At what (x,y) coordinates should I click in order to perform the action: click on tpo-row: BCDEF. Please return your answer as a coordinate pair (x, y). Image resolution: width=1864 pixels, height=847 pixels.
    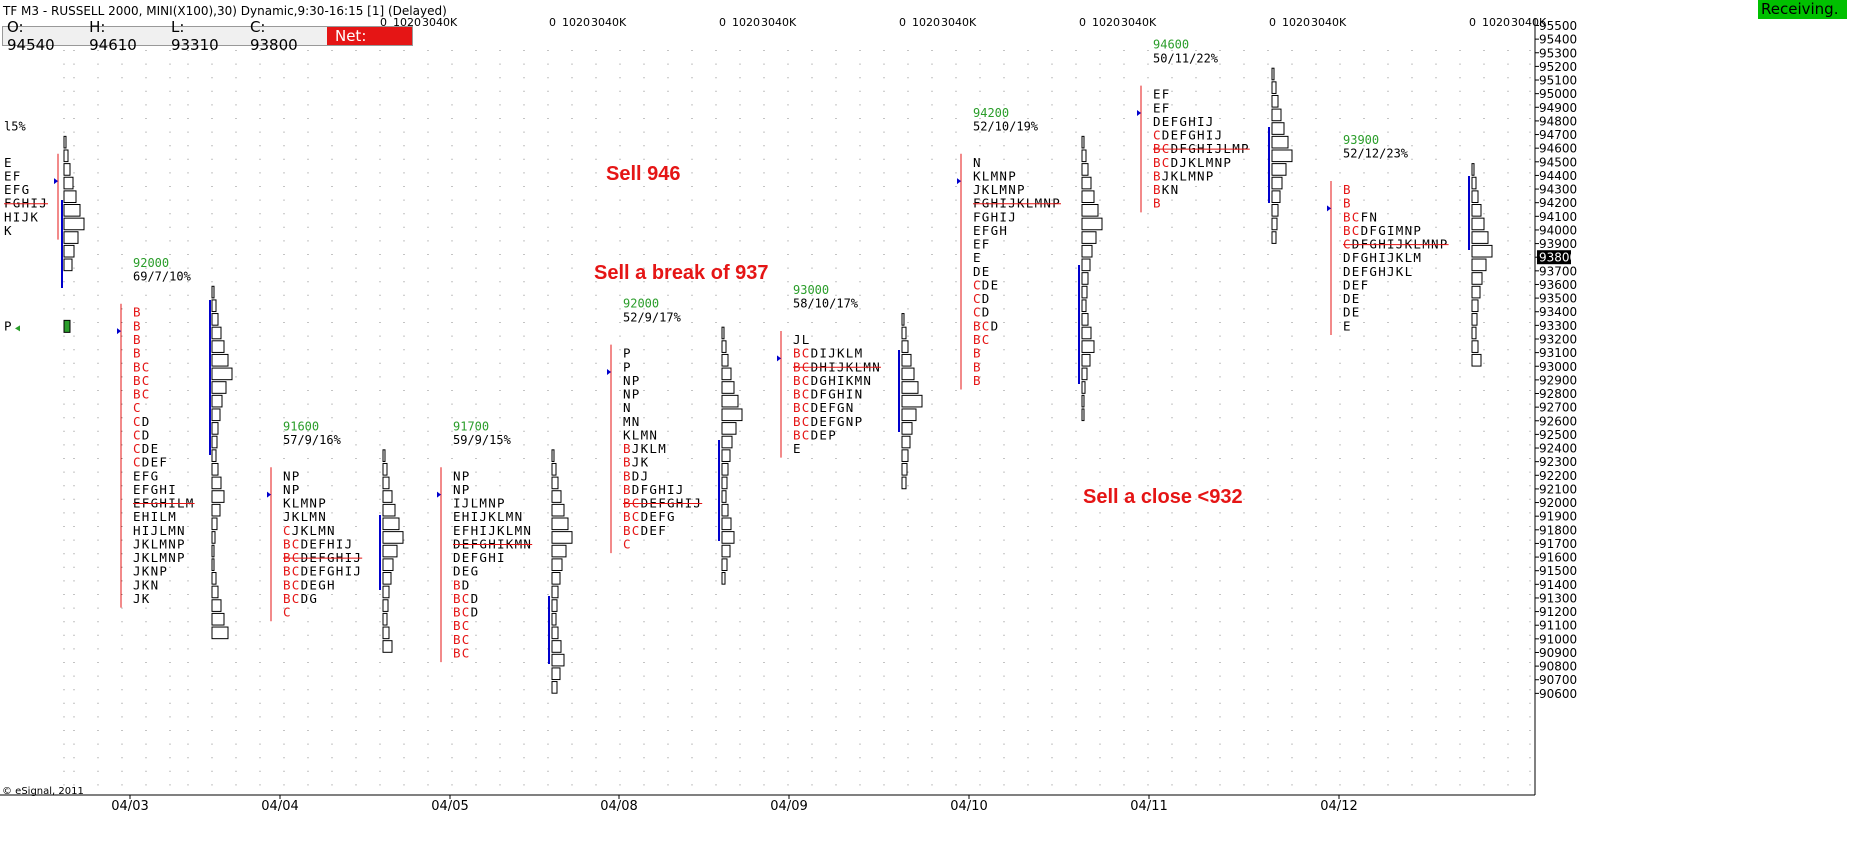
    Looking at the image, I should click on (644, 530).